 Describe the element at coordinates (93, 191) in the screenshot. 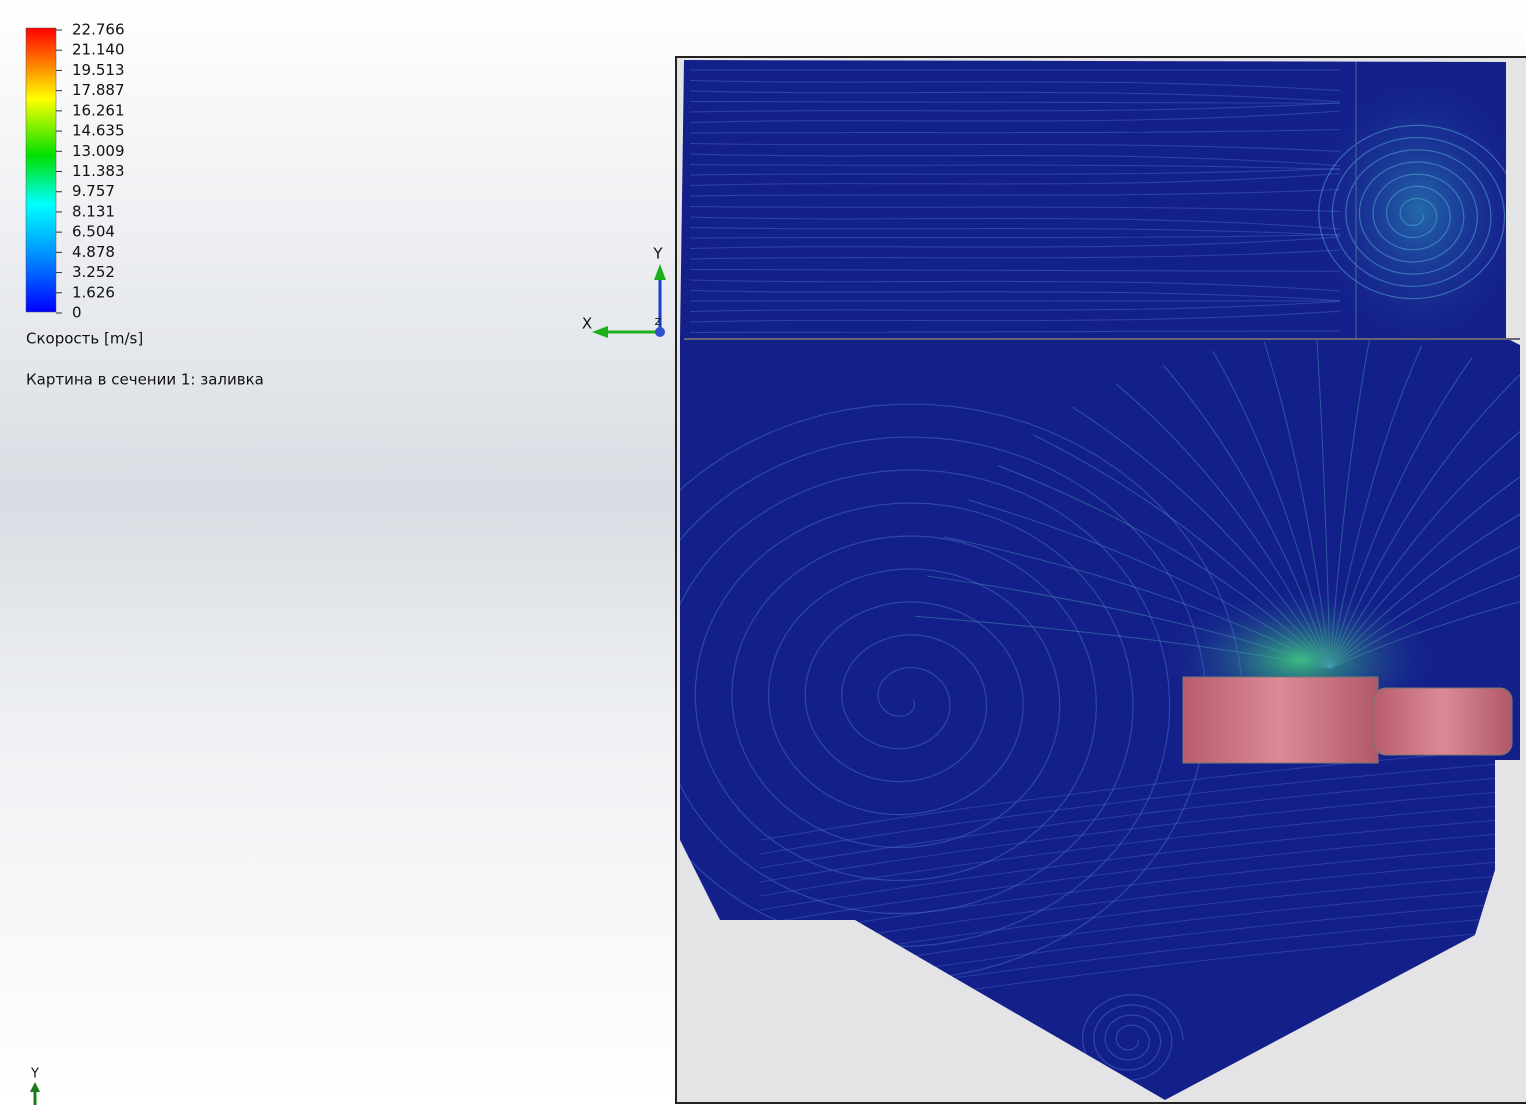

I see `legend-tick-label: 9.757` at that location.